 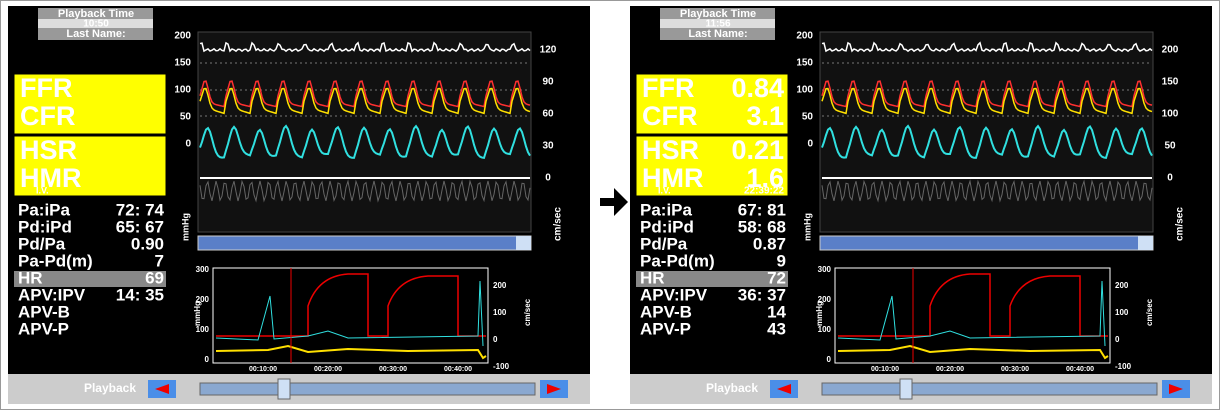 I want to click on ratio-label: HSR, so click(x=48, y=150).